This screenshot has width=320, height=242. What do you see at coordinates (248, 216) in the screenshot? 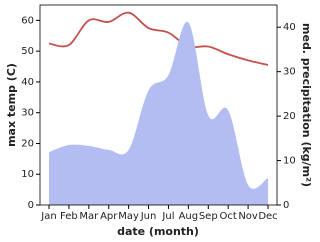
I see `x-tick-label: Nov` at bounding box center [248, 216].